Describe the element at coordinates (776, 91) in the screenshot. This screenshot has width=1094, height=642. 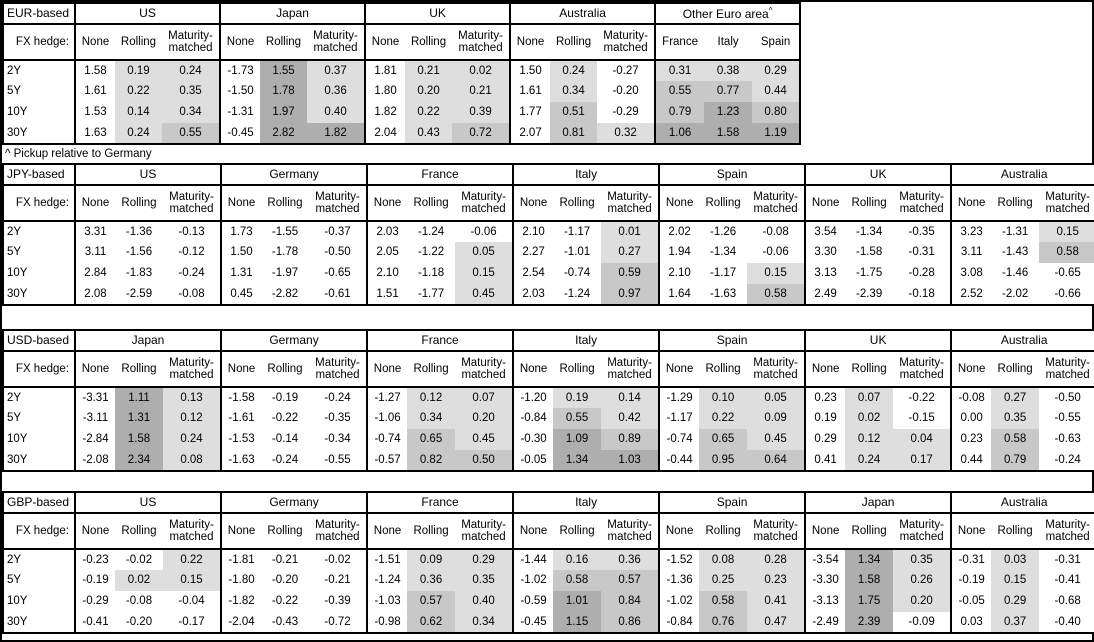
I see `value-cell: 0.44` at that location.